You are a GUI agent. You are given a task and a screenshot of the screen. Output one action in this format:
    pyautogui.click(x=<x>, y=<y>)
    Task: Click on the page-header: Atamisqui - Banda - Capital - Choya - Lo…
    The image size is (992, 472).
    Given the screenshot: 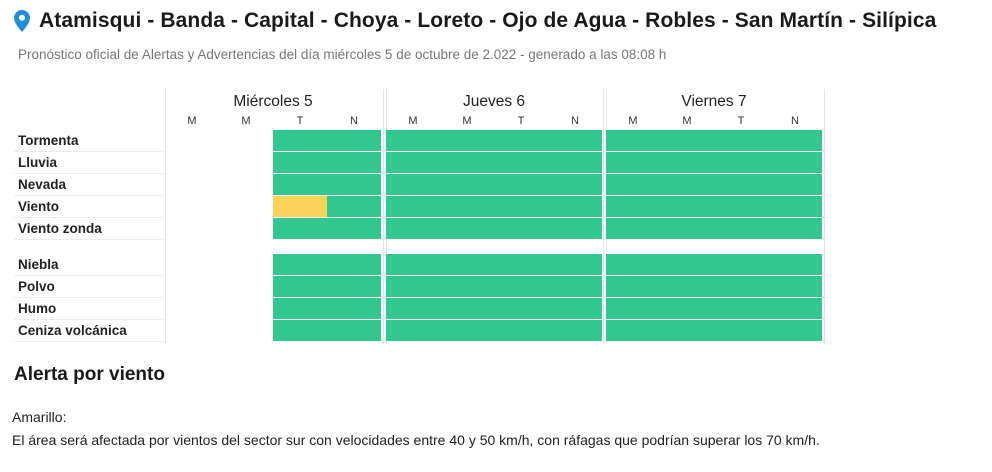 What is the action you would take?
    pyautogui.click(x=475, y=21)
    